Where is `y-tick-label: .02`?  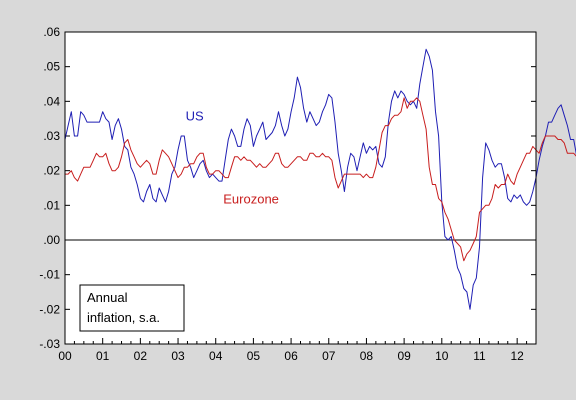
y-tick-label: .02 is located at coordinates (51, 171).